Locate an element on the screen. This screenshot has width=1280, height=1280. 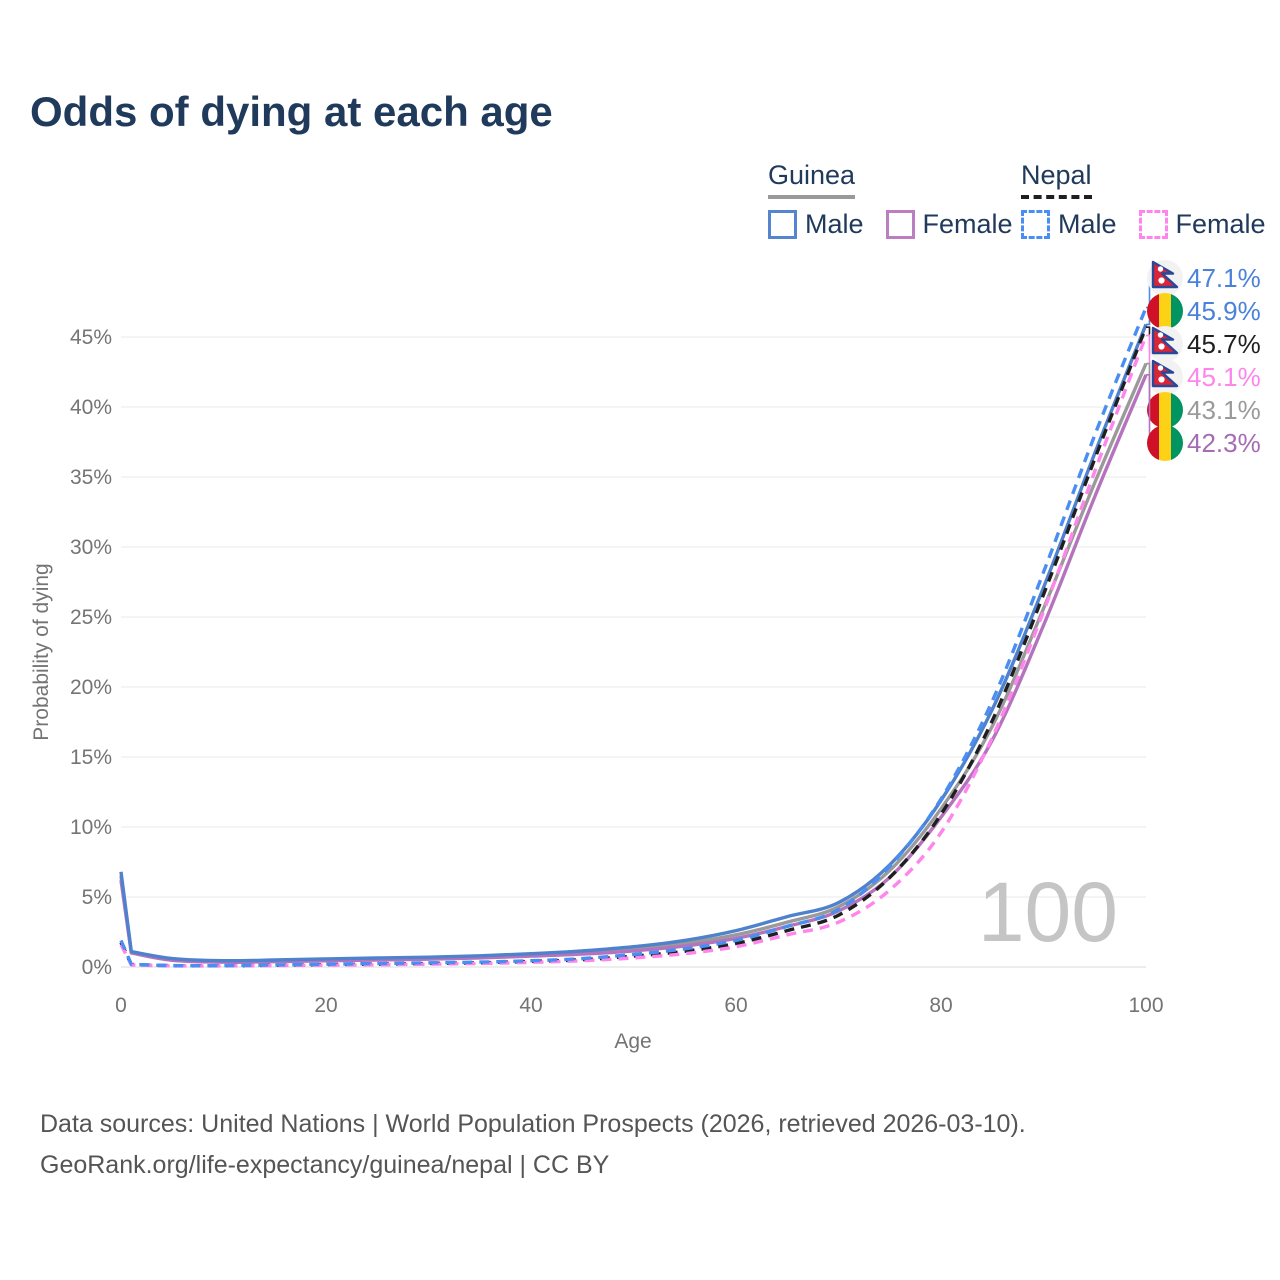
legend-item-guinea-female: Female is located at coordinates (949, 224).